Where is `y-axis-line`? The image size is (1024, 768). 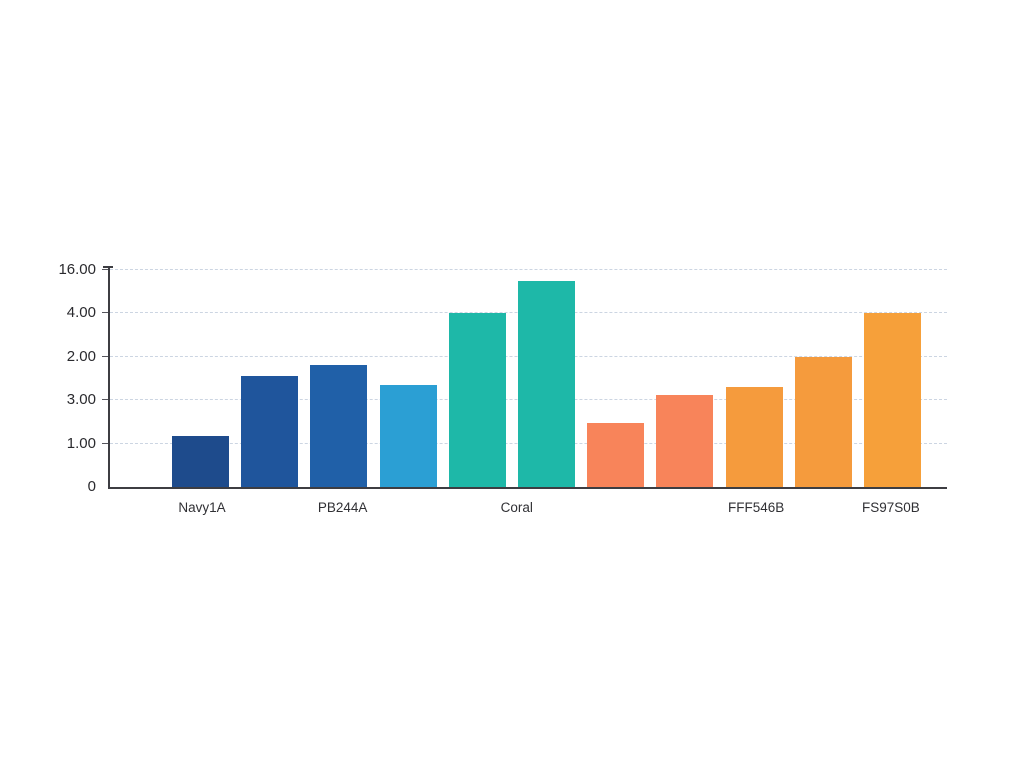 y-axis-line is located at coordinates (109, 376).